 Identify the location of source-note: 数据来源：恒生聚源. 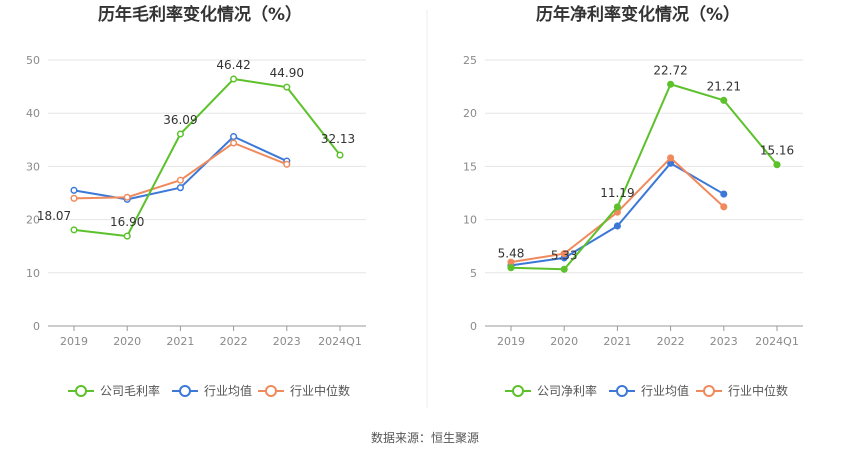
(425, 437).